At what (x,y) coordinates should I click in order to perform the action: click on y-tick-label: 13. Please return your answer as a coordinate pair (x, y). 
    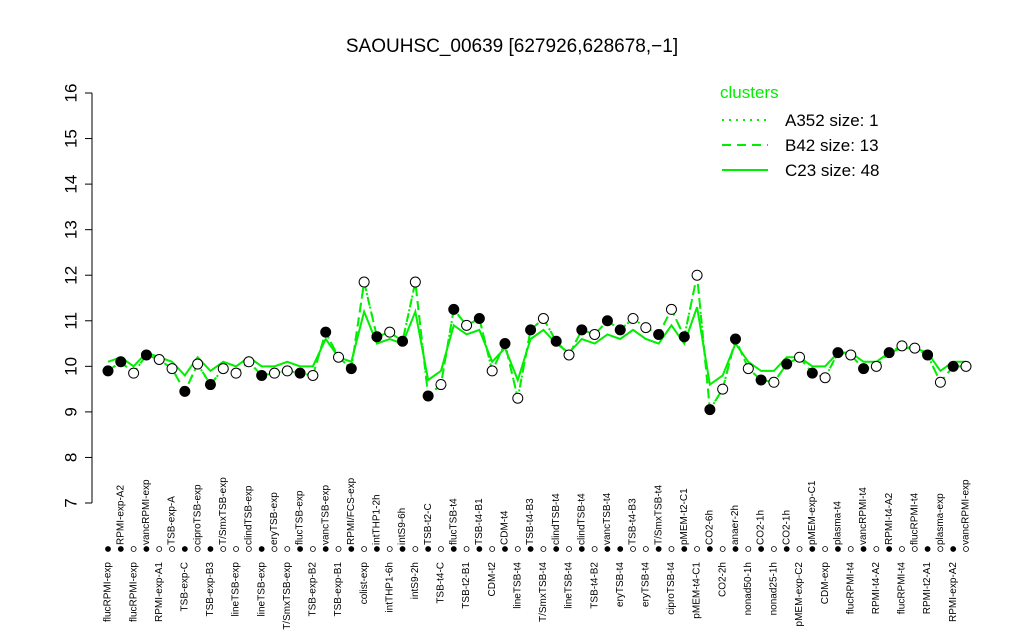
    Looking at the image, I should click on (70, 229).